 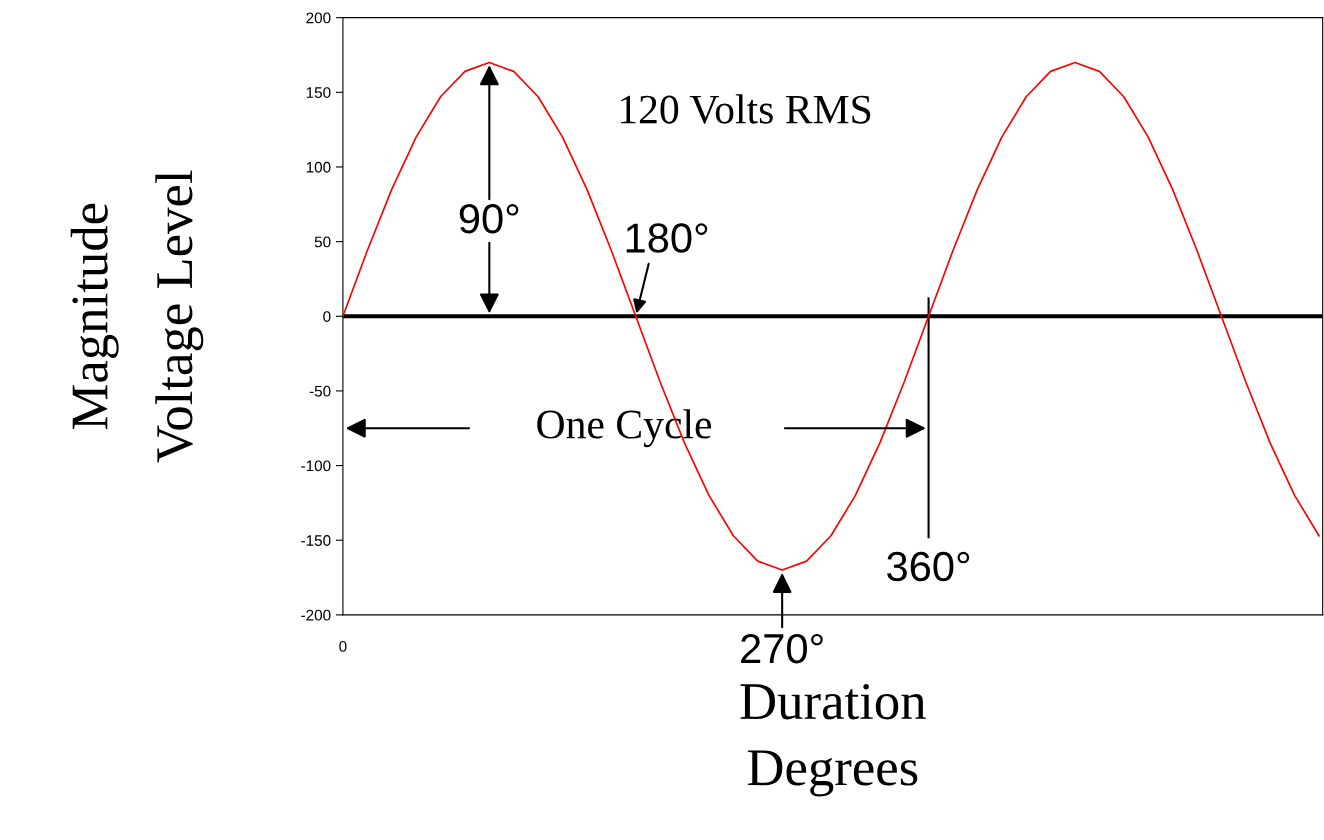 I want to click on y-tick-label: 50, so click(x=322, y=242).